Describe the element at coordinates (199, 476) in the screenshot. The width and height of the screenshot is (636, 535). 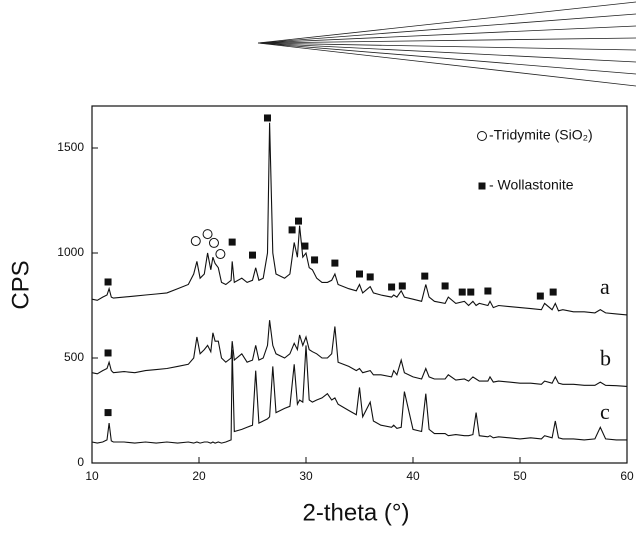
I see `x-tick-label: 20` at that location.